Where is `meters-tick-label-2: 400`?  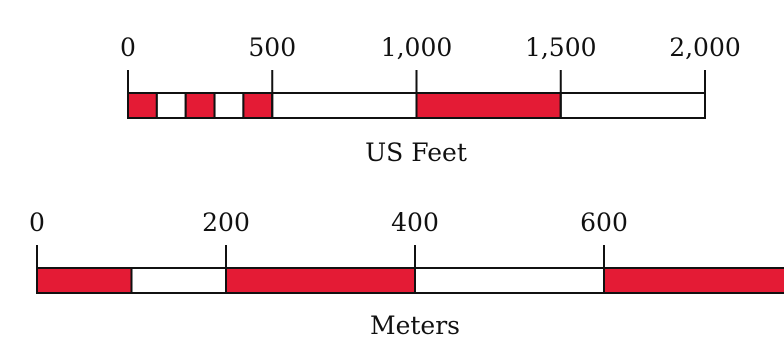
meters-tick-label-2: 400 is located at coordinates (415, 222).